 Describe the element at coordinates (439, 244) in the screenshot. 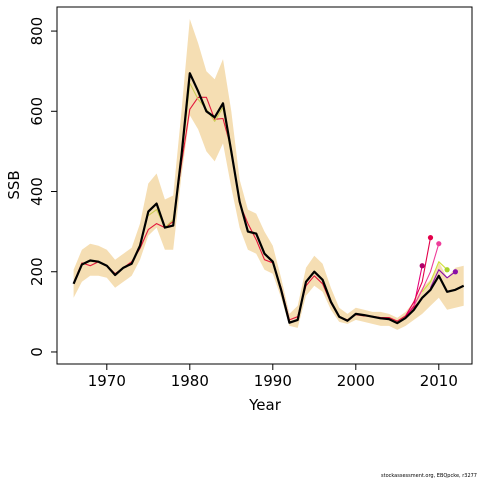

I see `endpoint-marker-2010` at that location.